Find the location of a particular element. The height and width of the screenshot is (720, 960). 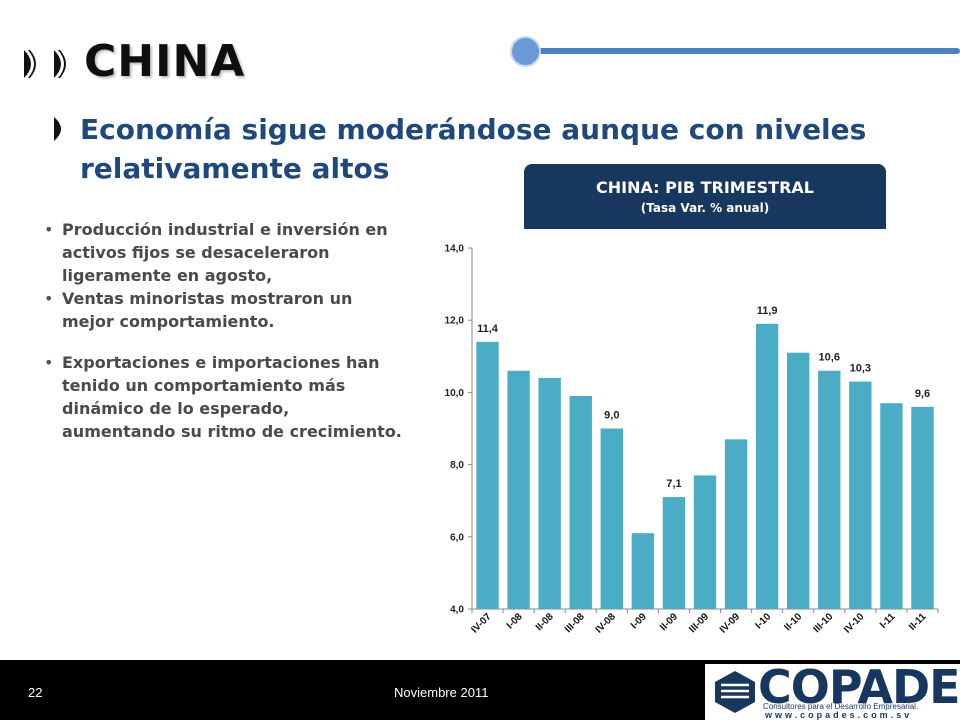

x-tick-label: II-09 is located at coordinates (669, 622).